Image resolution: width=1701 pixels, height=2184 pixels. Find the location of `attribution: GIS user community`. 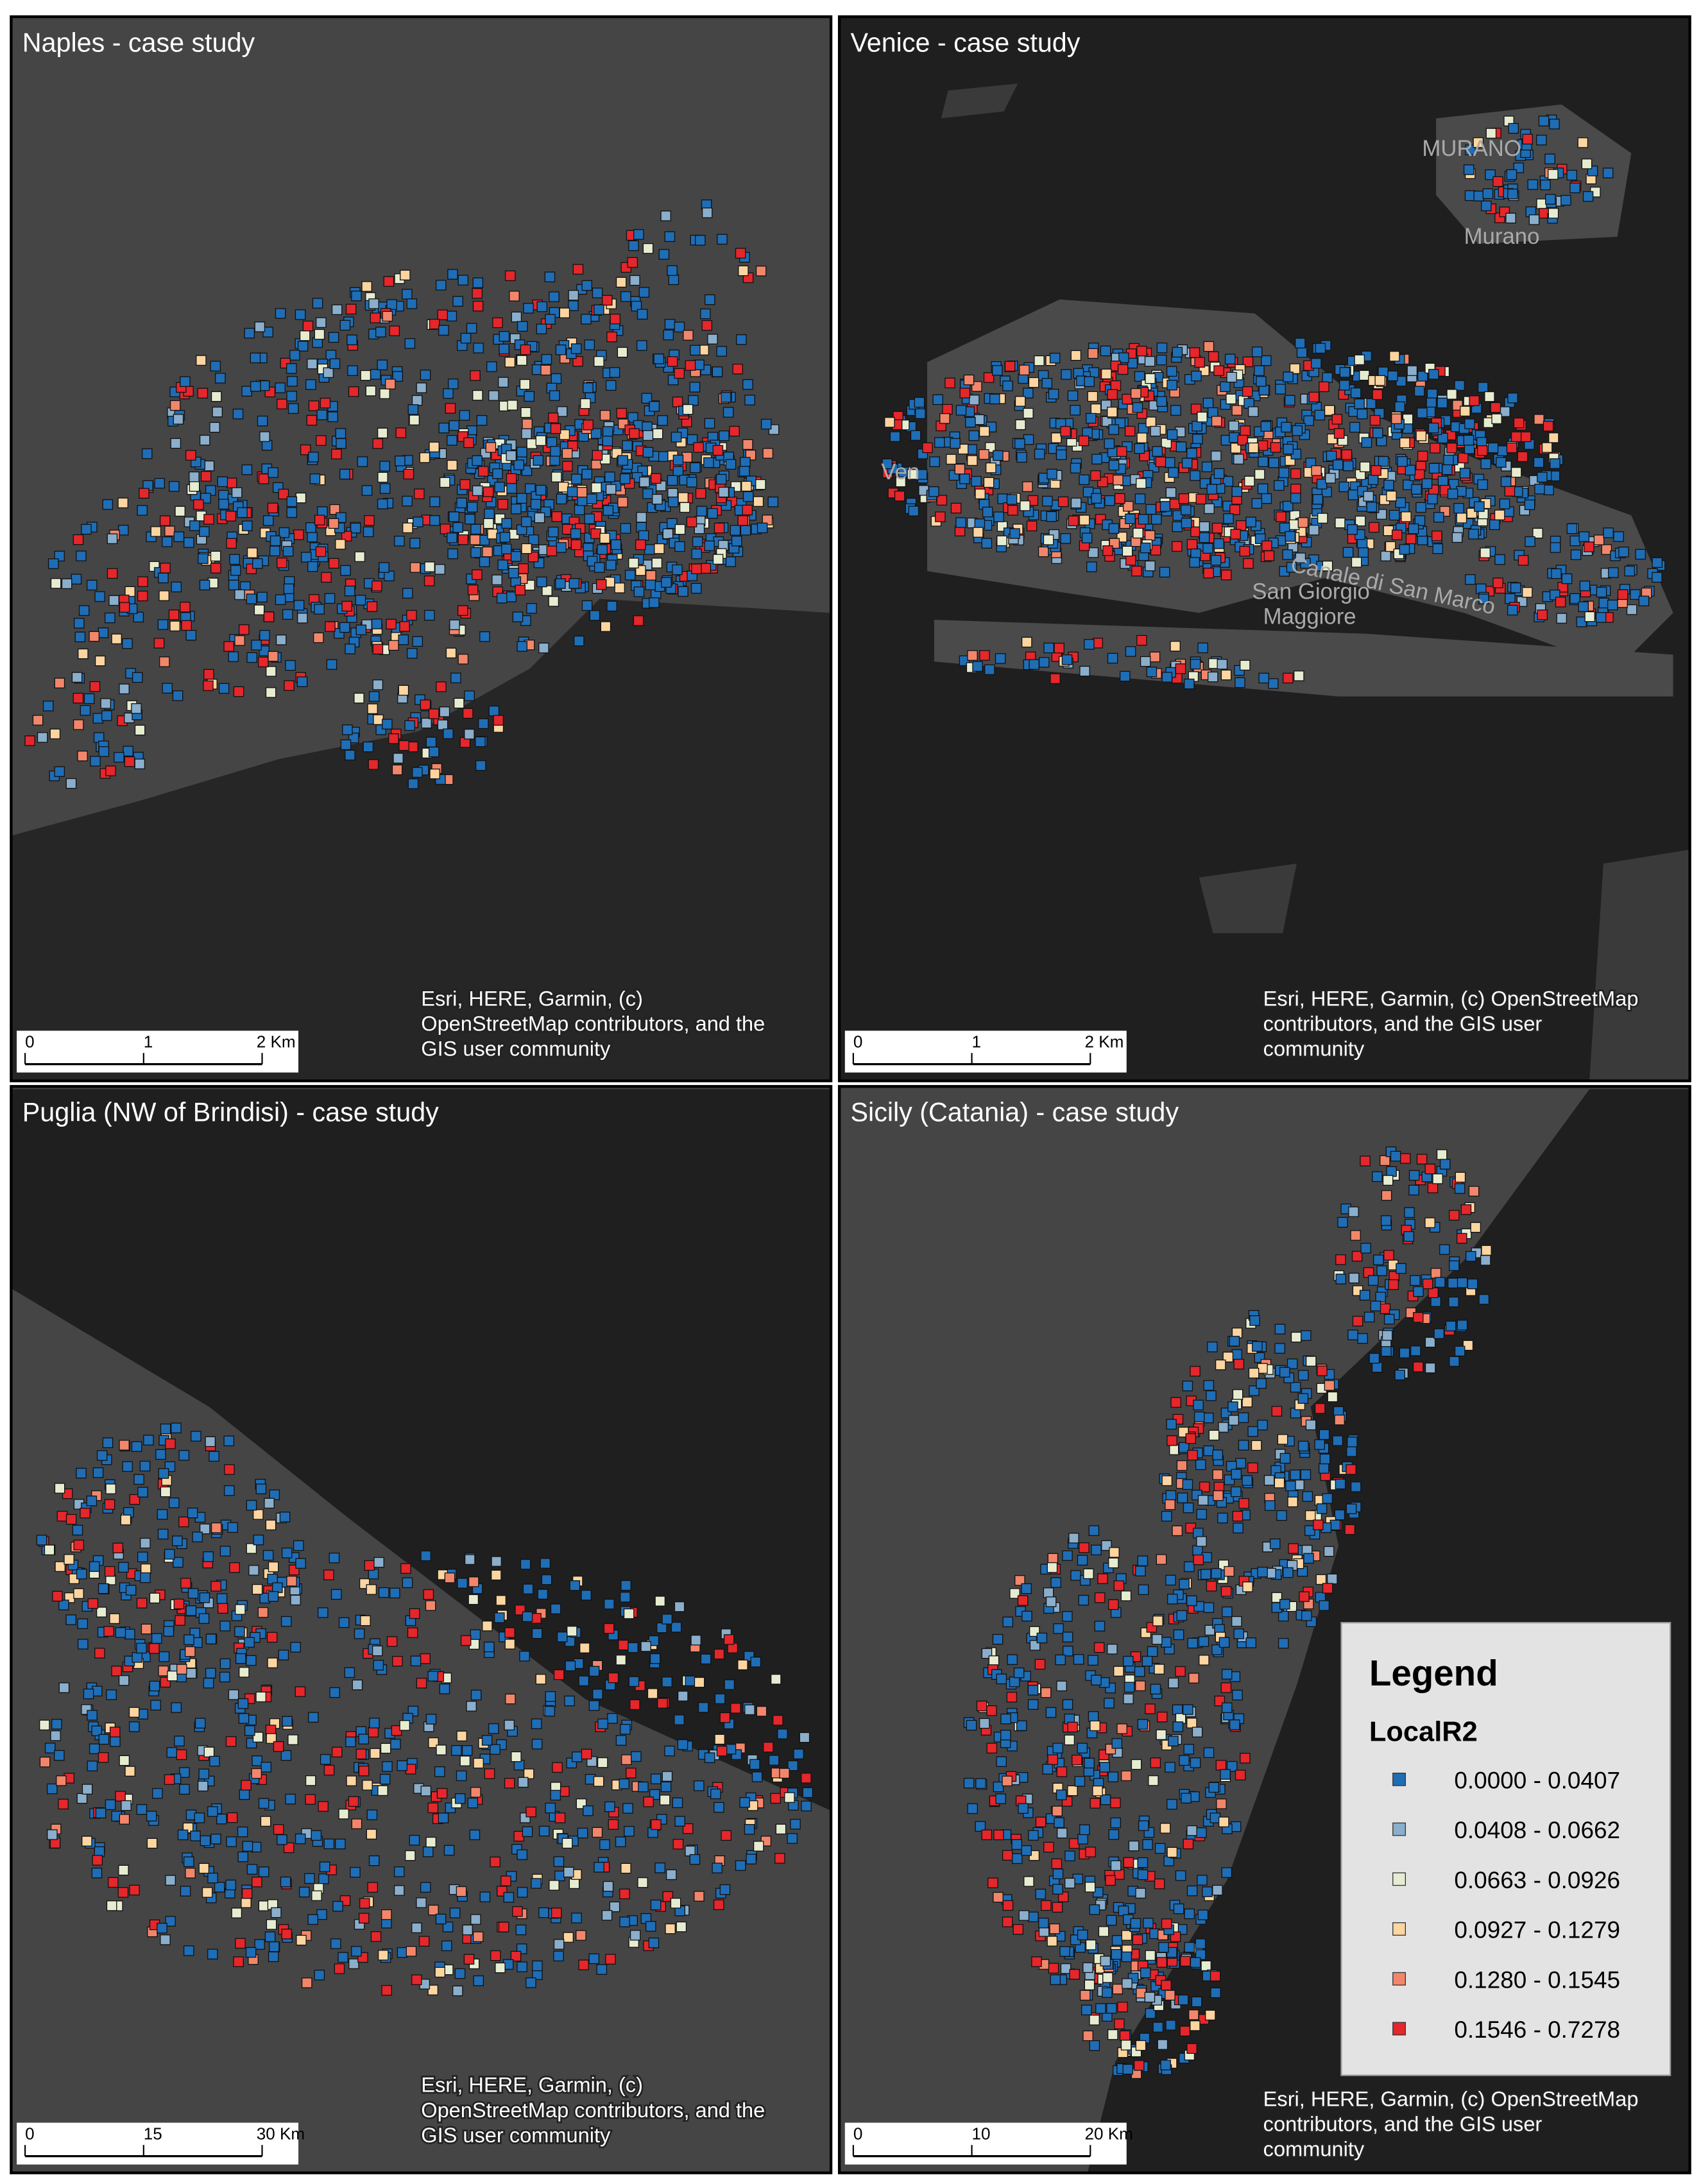

attribution: GIS user community is located at coordinates (516, 1049).